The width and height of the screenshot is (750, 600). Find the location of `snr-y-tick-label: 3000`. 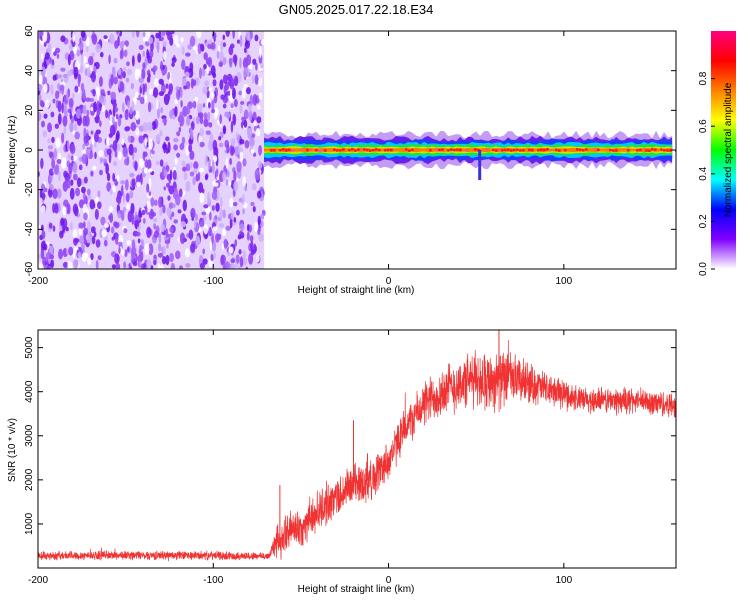

snr-y-tick-label: 3000 is located at coordinates (29, 435).